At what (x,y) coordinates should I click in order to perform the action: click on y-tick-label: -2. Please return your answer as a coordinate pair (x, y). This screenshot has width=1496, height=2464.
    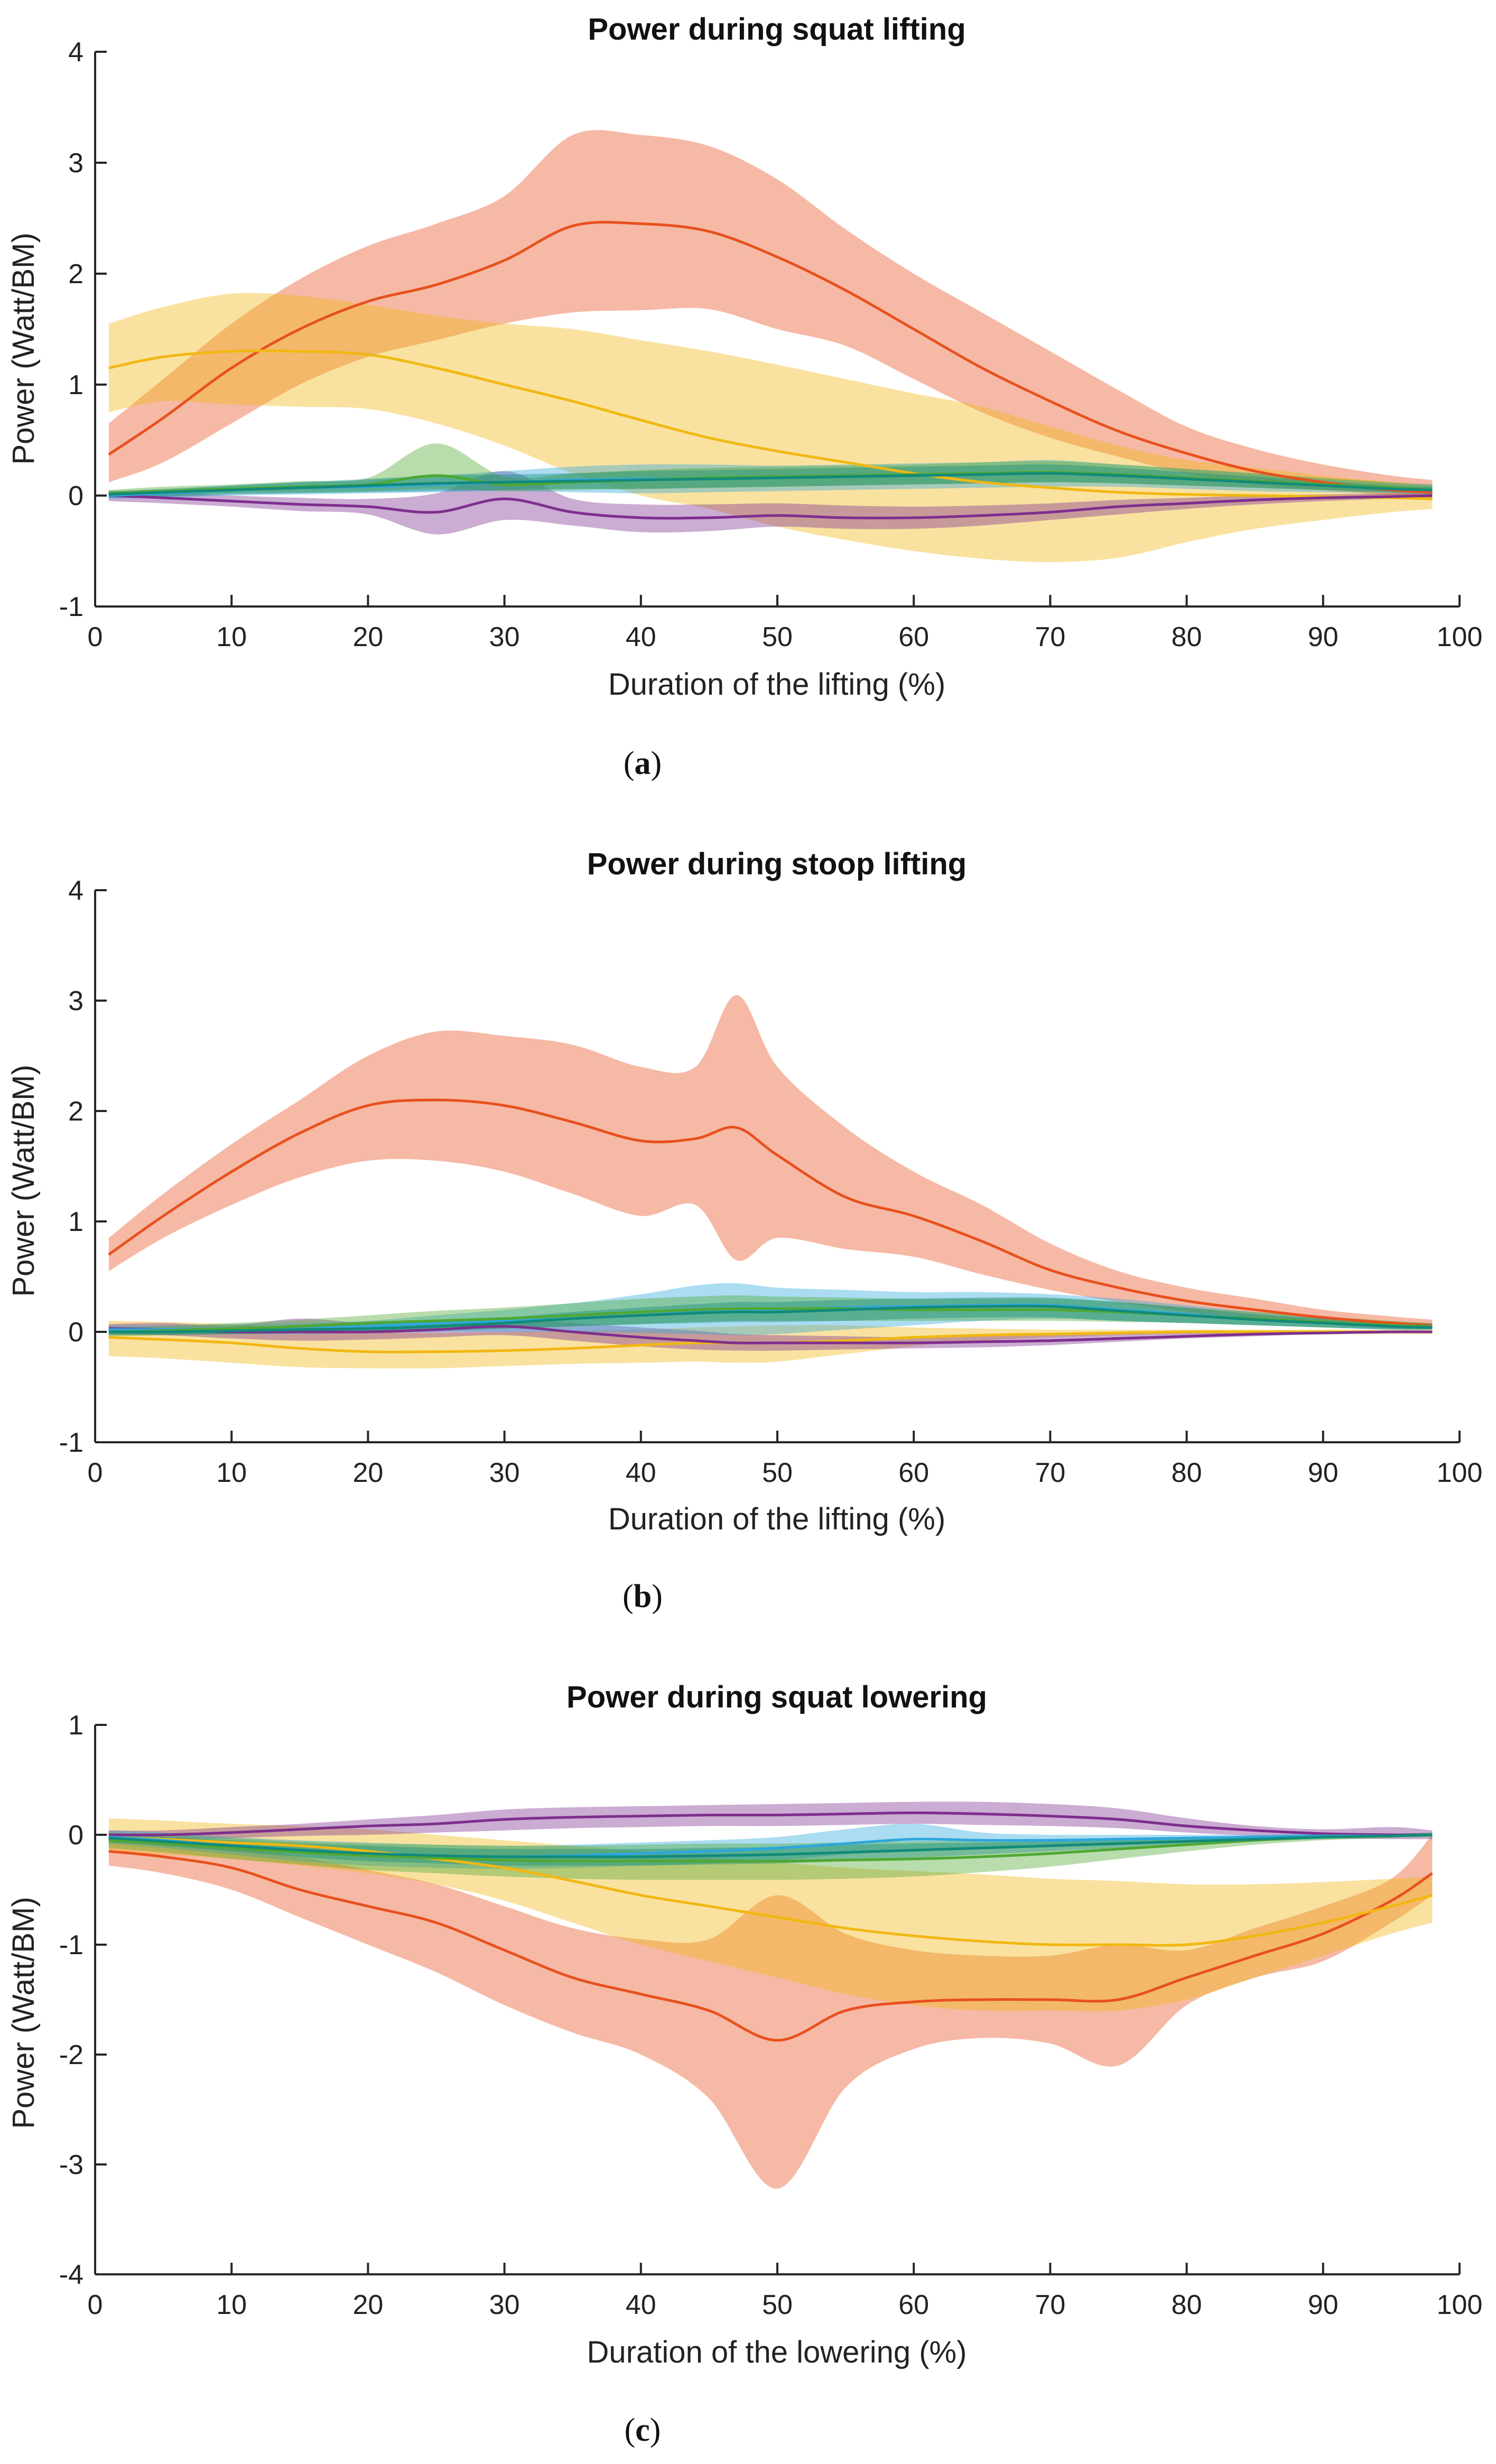
    Looking at the image, I should click on (71, 2055).